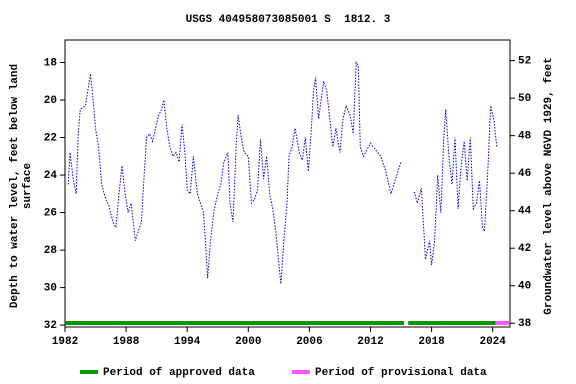 The height and width of the screenshot is (384, 576). Describe the element at coordinates (288, 20) in the screenshot. I see `chart-title: USGS 404958073085001 S 1812. 3` at that location.